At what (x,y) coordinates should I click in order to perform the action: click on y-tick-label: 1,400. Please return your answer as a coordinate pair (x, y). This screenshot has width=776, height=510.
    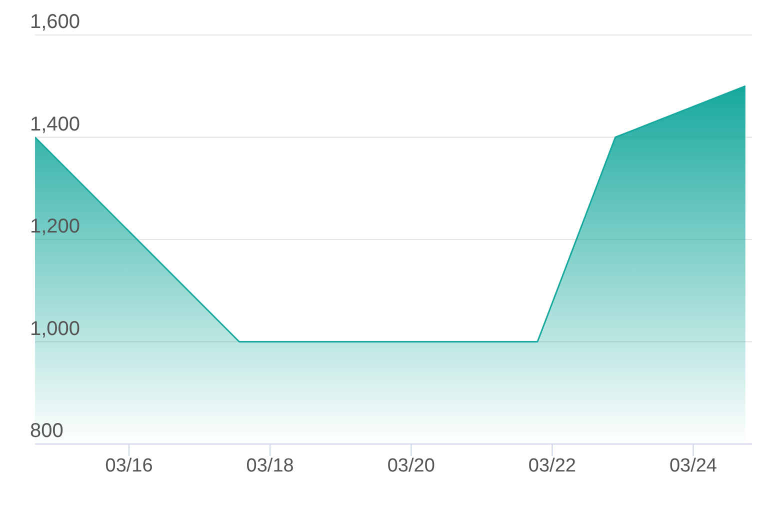
    Looking at the image, I should click on (55, 124).